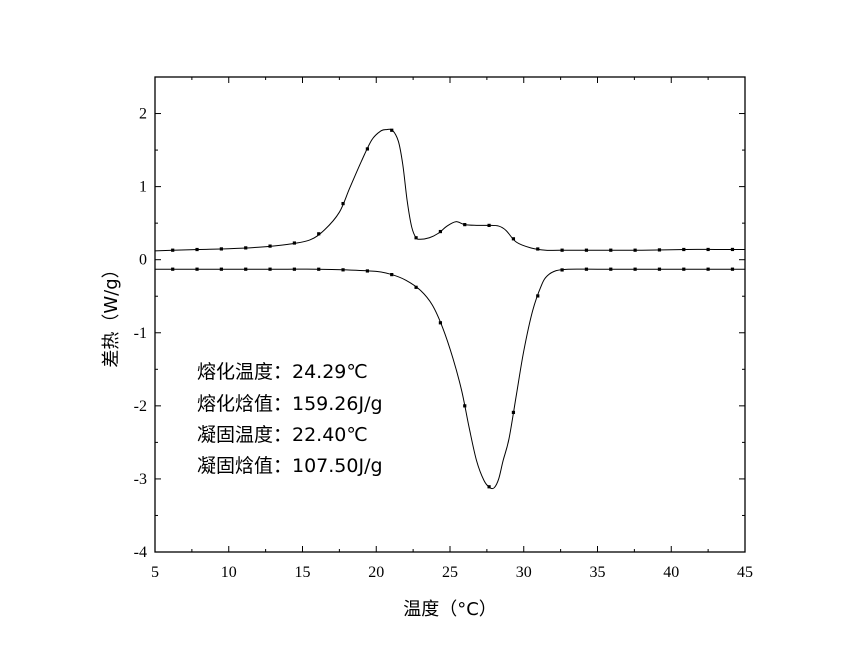 The height and width of the screenshot is (664, 866). I want to click on y-tick-label: -1, so click(140, 333).